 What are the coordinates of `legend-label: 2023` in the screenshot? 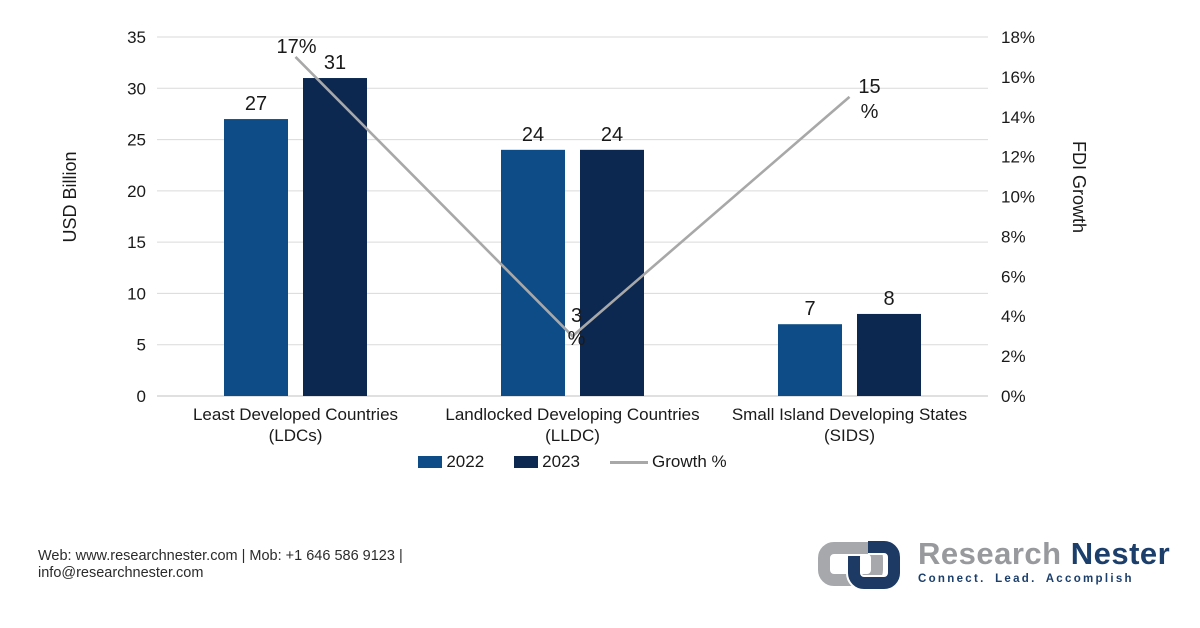 It's located at (561, 461).